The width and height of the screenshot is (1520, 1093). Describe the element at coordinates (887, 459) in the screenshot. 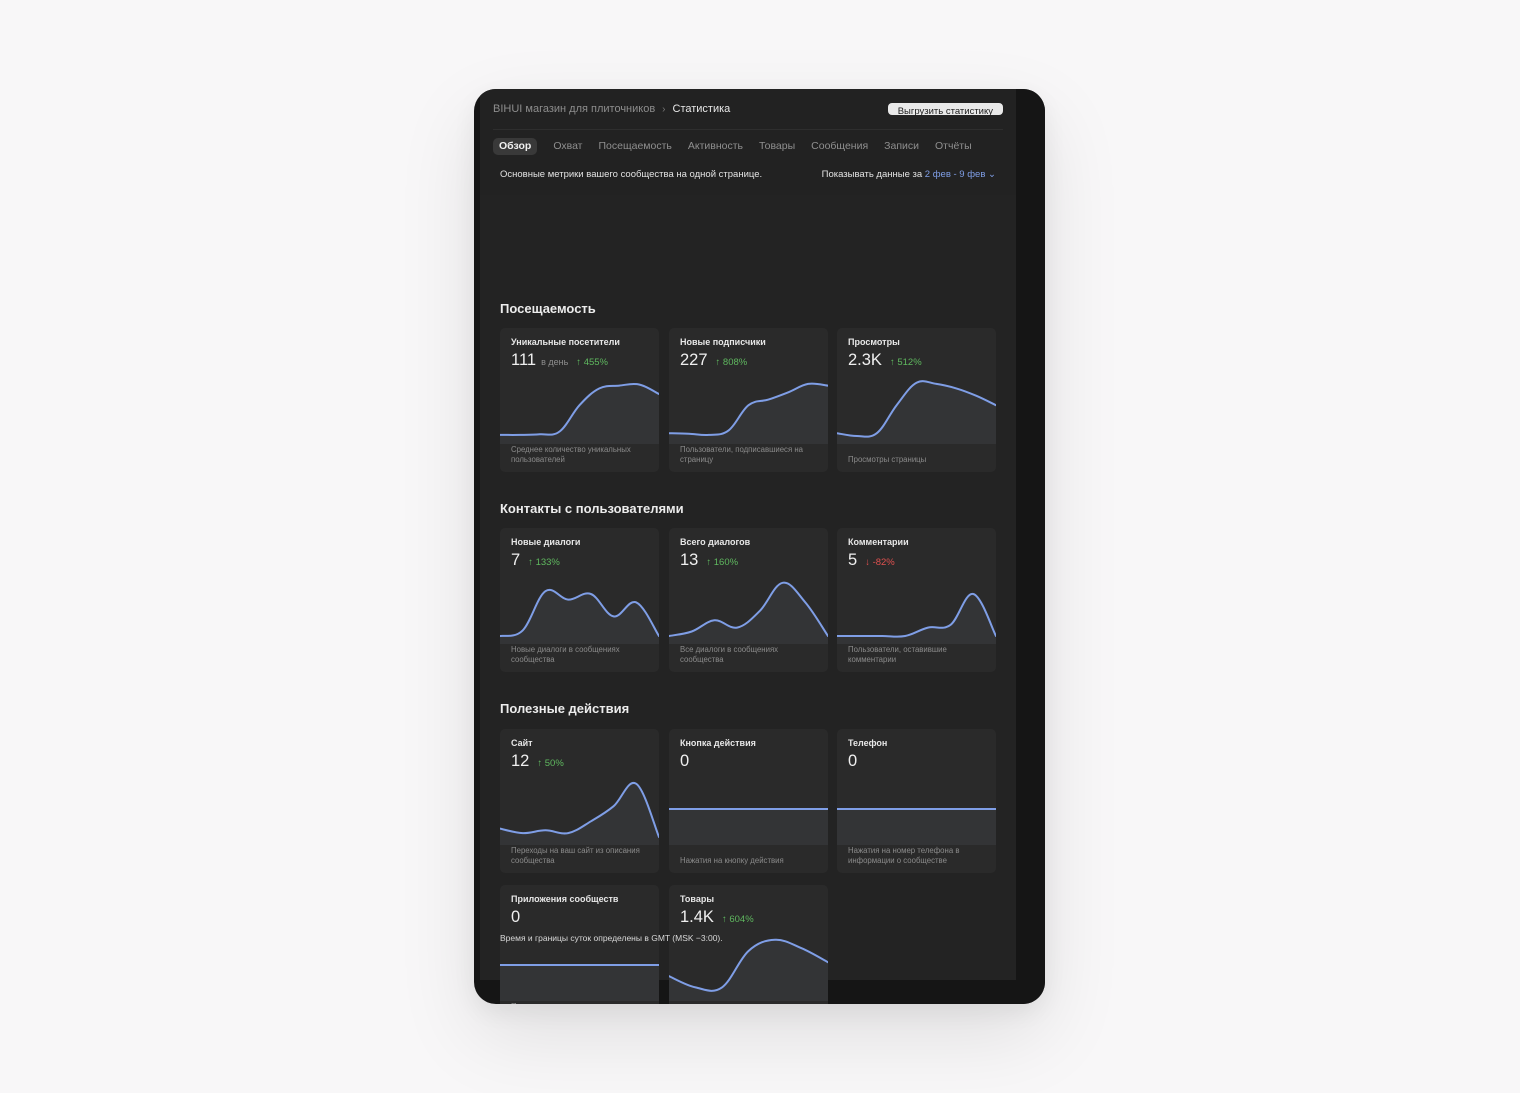

I see `metric-description: Просмотры страницы` at that location.